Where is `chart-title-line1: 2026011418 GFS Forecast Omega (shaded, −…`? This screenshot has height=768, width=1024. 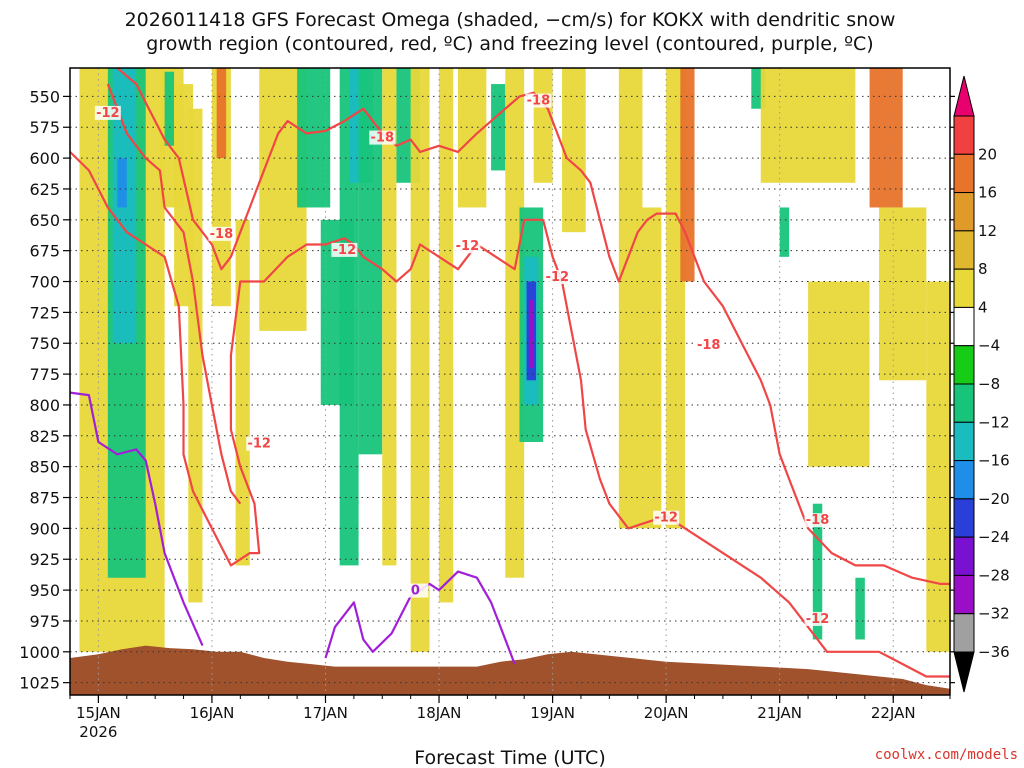 chart-title-line1: 2026011418 GFS Forecast Omega (shaded, −… is located at coordinates (510, 20).